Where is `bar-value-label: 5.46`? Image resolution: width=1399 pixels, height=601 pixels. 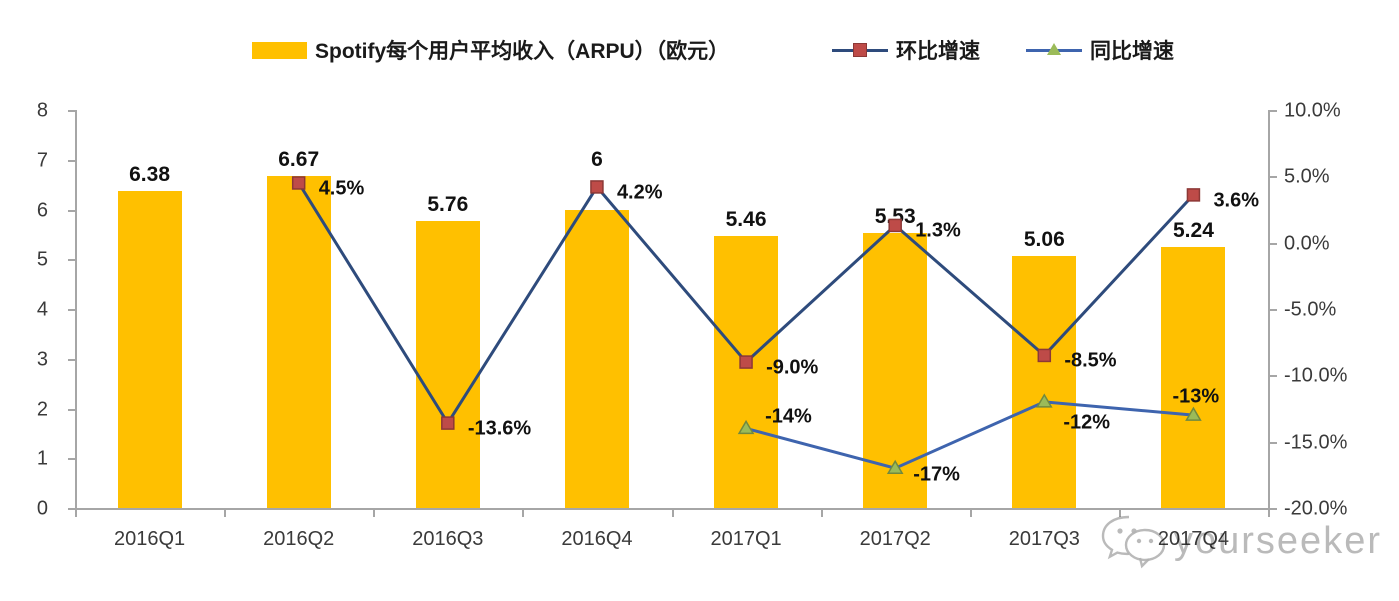
bar-value-label: 5.46 is located at coordinates (746, 220).